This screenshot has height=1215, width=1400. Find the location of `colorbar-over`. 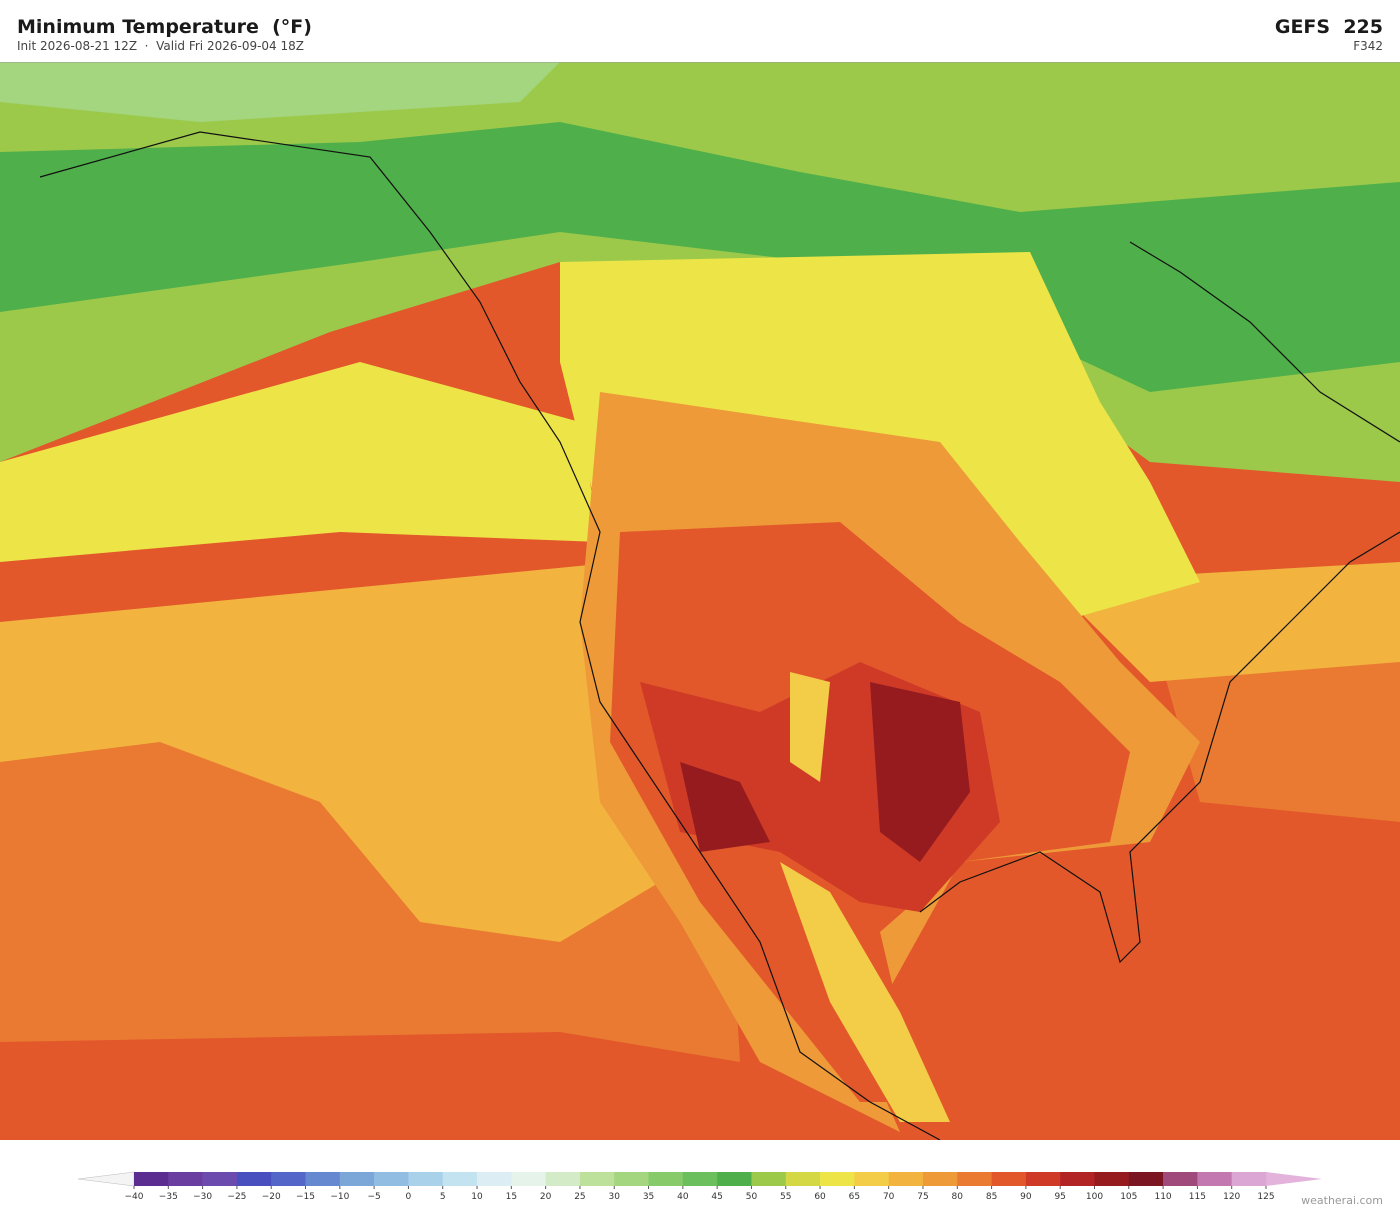

colorbar-over is located at coordinates (1294, 1179).